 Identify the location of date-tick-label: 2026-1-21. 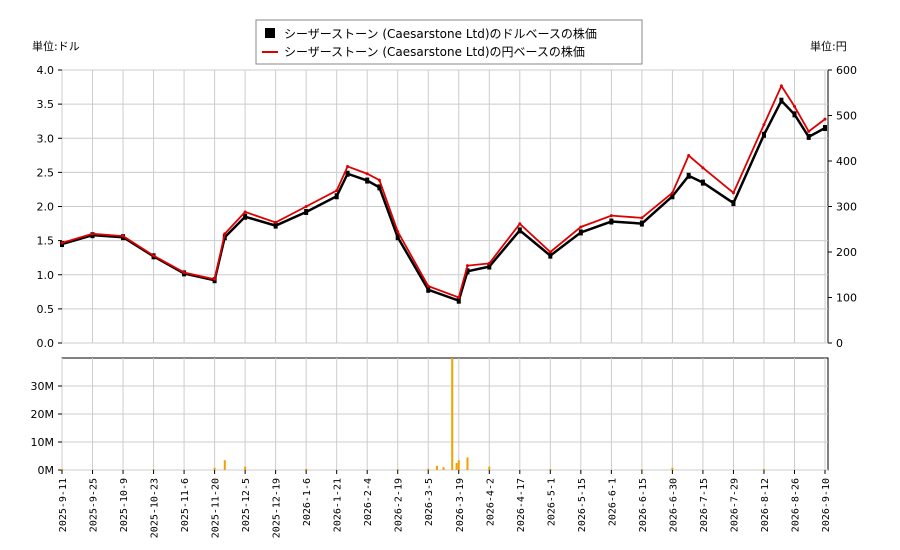
(338, 505).